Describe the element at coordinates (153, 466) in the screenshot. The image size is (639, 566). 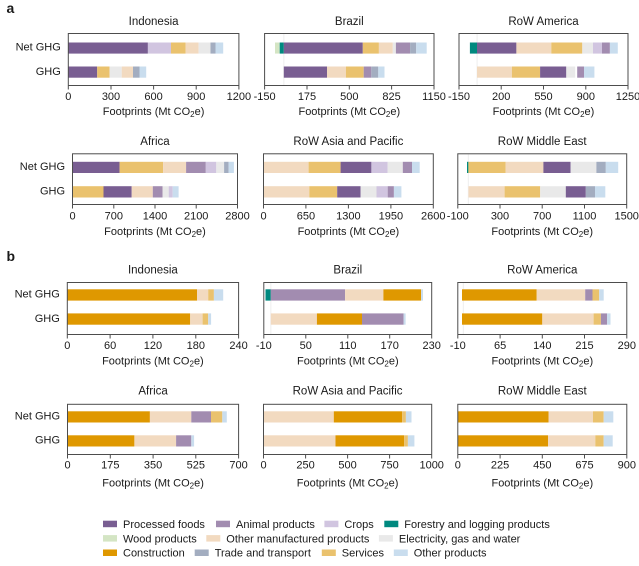
I see `svg-text: 350` at that location.